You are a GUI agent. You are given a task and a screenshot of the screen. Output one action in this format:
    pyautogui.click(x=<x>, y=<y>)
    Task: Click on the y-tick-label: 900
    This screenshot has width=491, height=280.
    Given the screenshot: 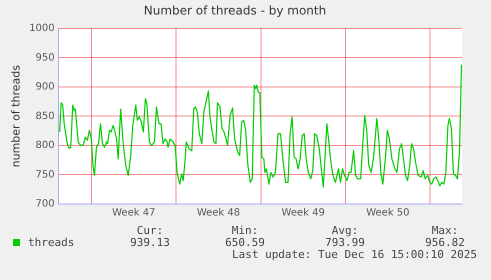 What is the action you would take?
    pyautogui.click(x=45, y=87)
    